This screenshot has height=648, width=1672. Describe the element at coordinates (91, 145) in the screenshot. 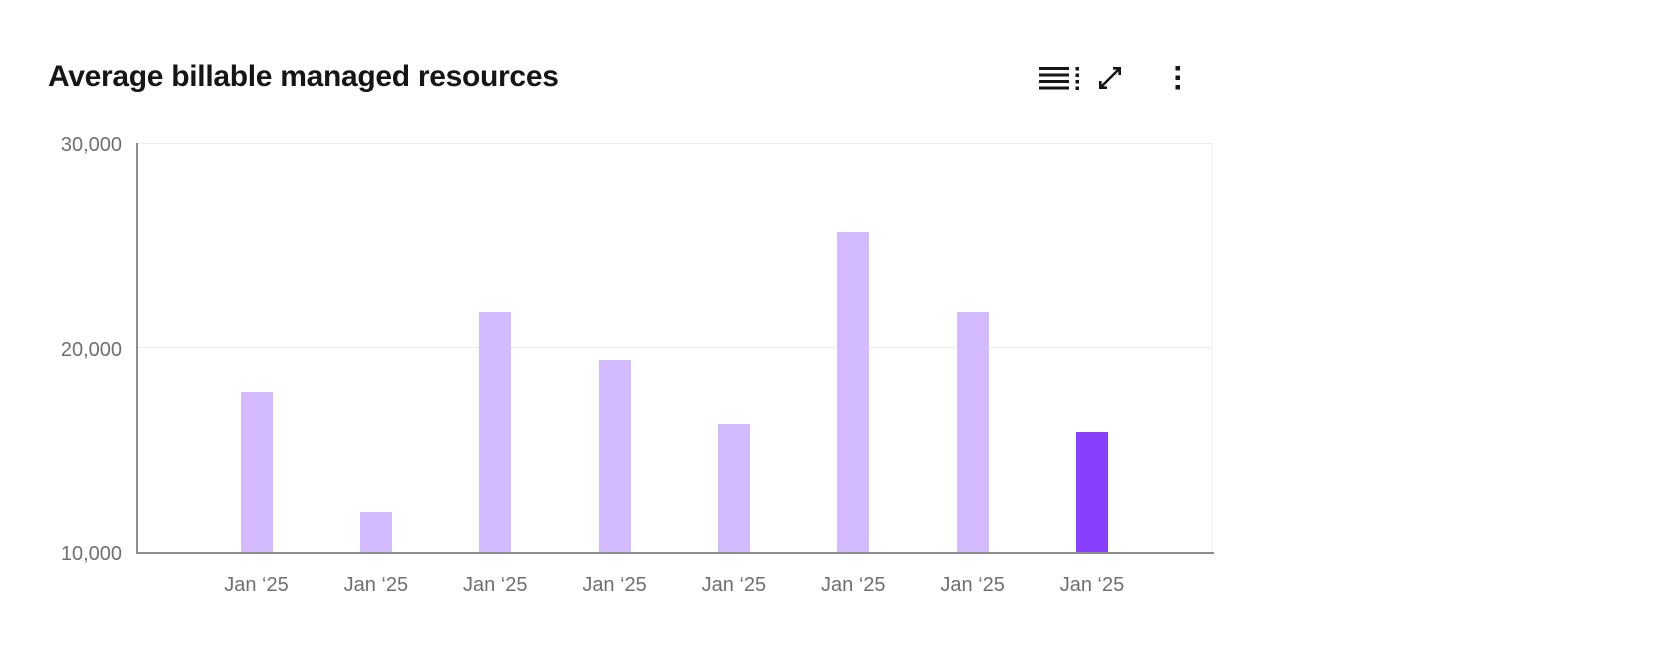

I see `y-axis-tick-label: 30,000` at that location.